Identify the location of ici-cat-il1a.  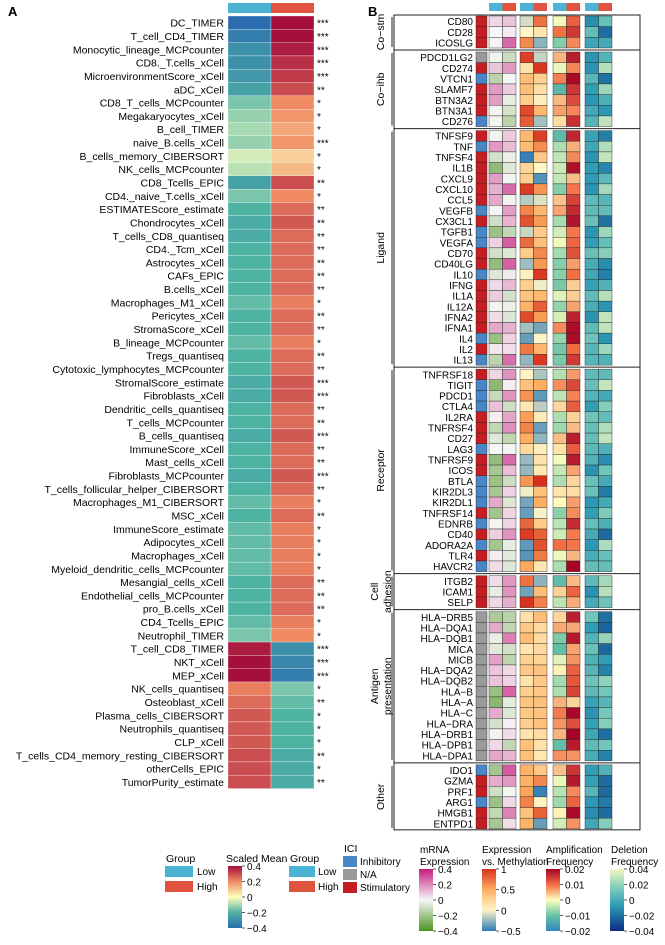
(481, 296).